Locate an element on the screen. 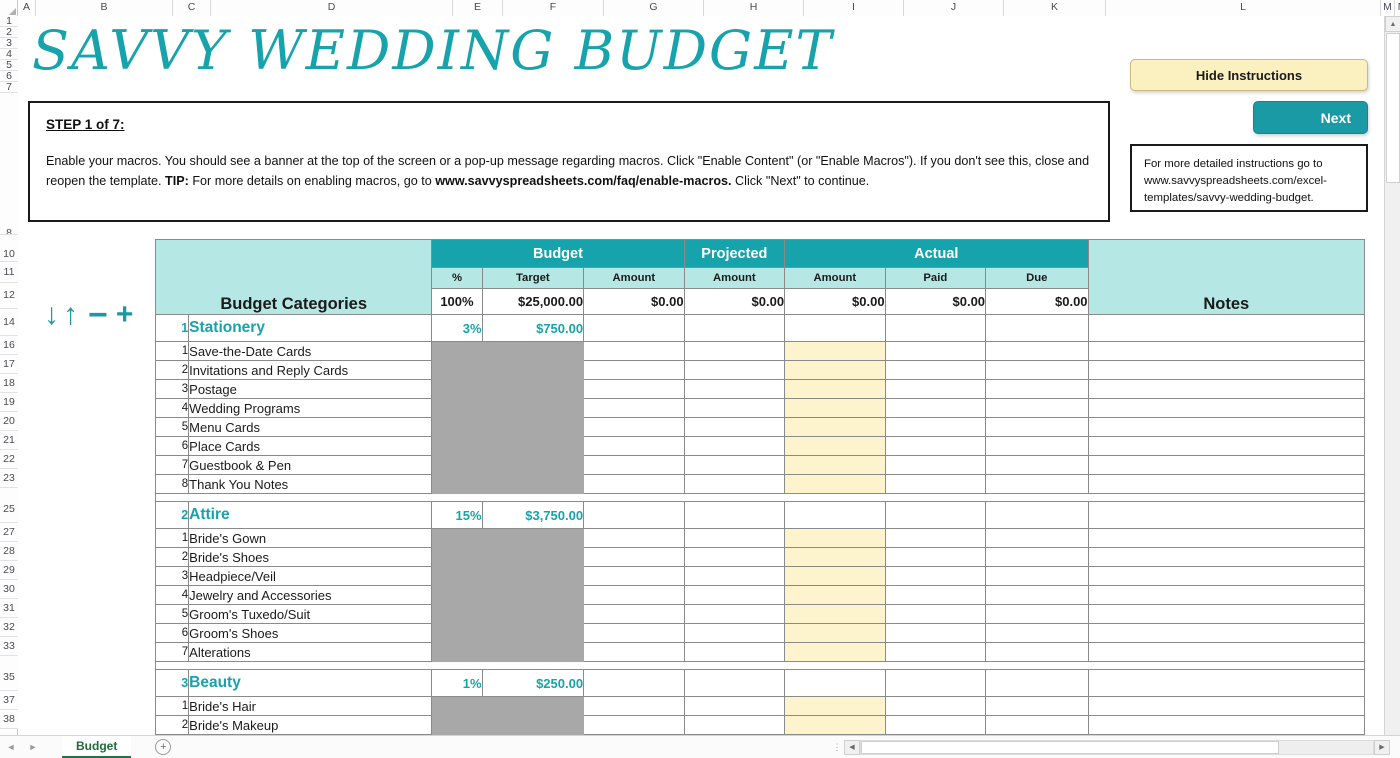 This screenshot has width=1400, height=758. item-name: Bride's Hair is located at coordinates (310, 706).